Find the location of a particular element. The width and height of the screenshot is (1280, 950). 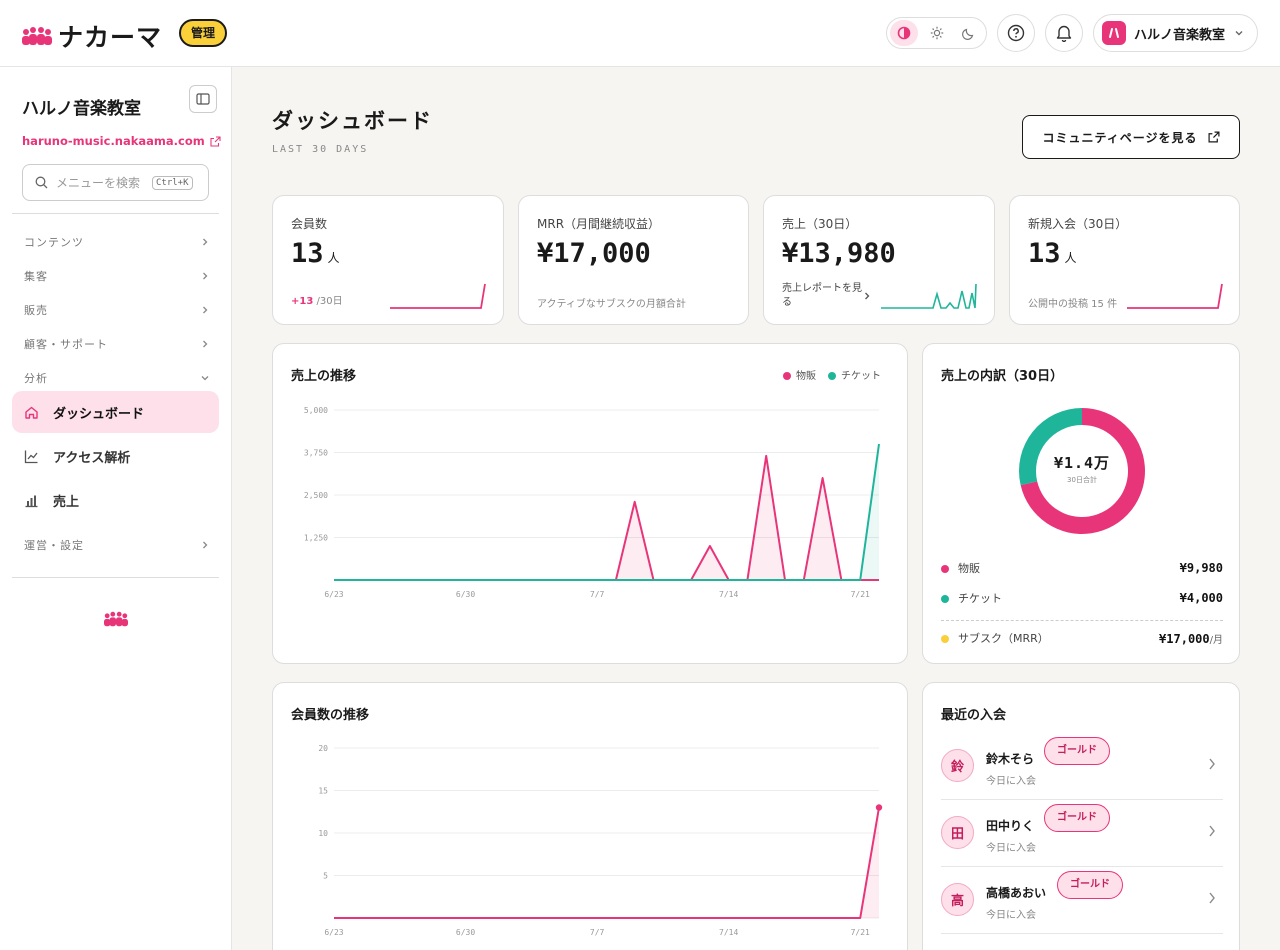

donut-slice is located at coordinates (1050, 447).